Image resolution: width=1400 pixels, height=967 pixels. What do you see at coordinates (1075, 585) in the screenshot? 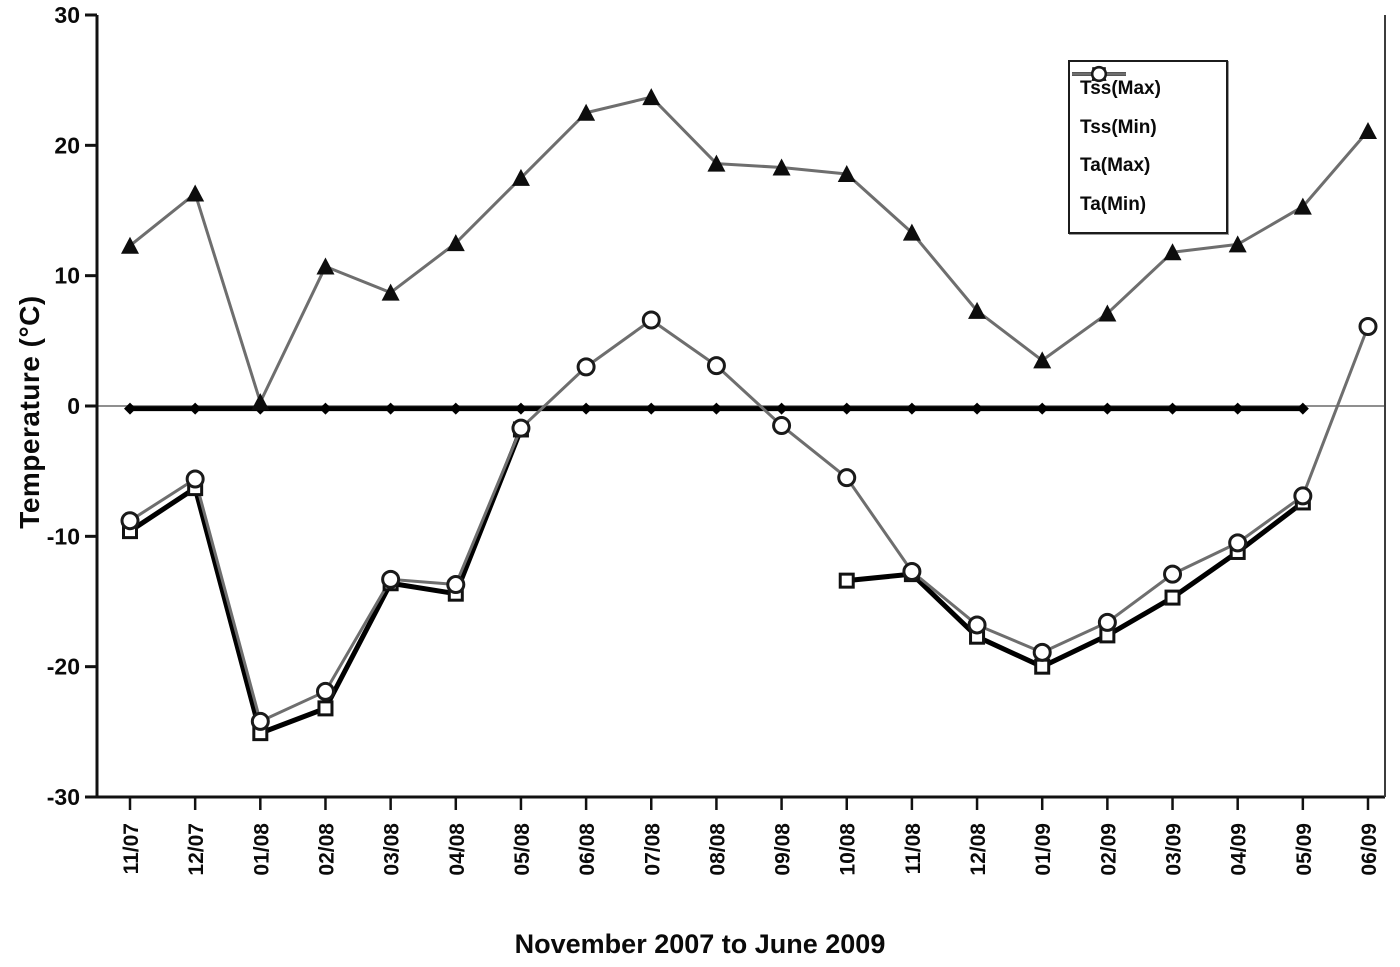
I see `series-tss-min-line` at bounding box center [1075, 585].